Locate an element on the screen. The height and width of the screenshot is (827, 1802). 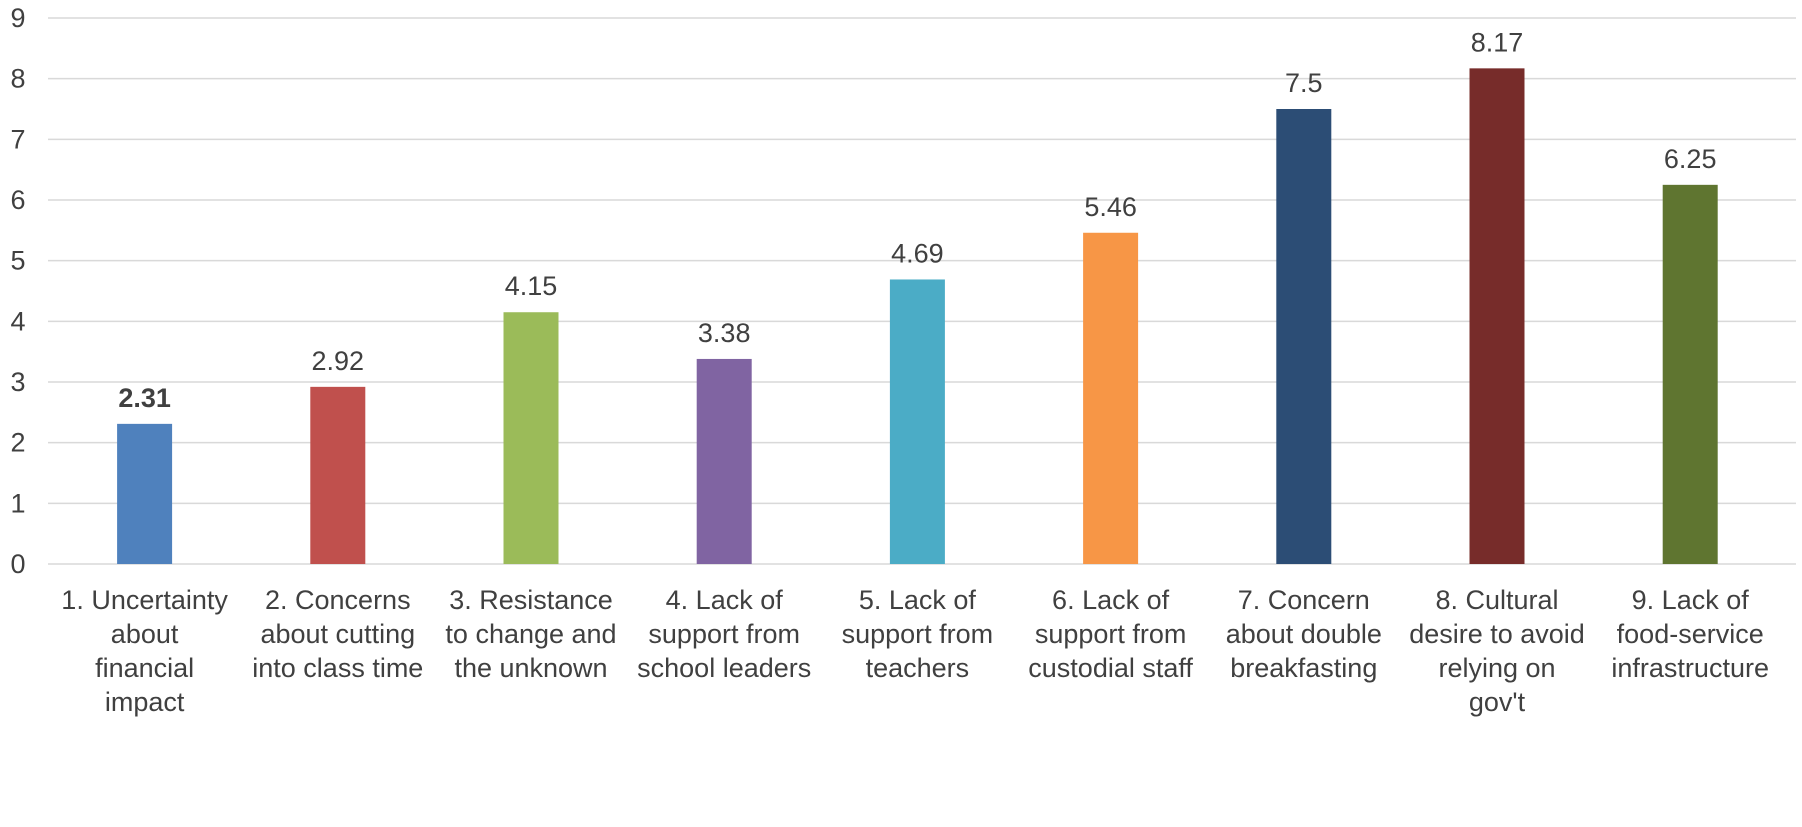
x-tick-label-3: to change and is located at coordinates (530, 634).